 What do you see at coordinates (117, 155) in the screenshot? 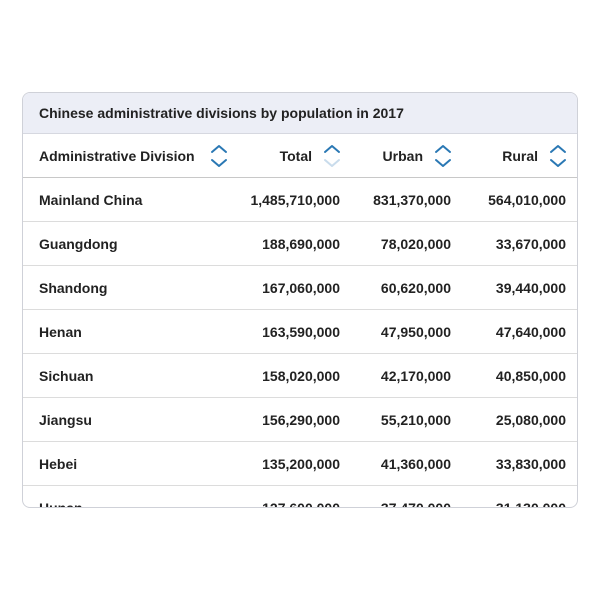
I see `header-label: Administrative Division` at bounding box center [117, 155].